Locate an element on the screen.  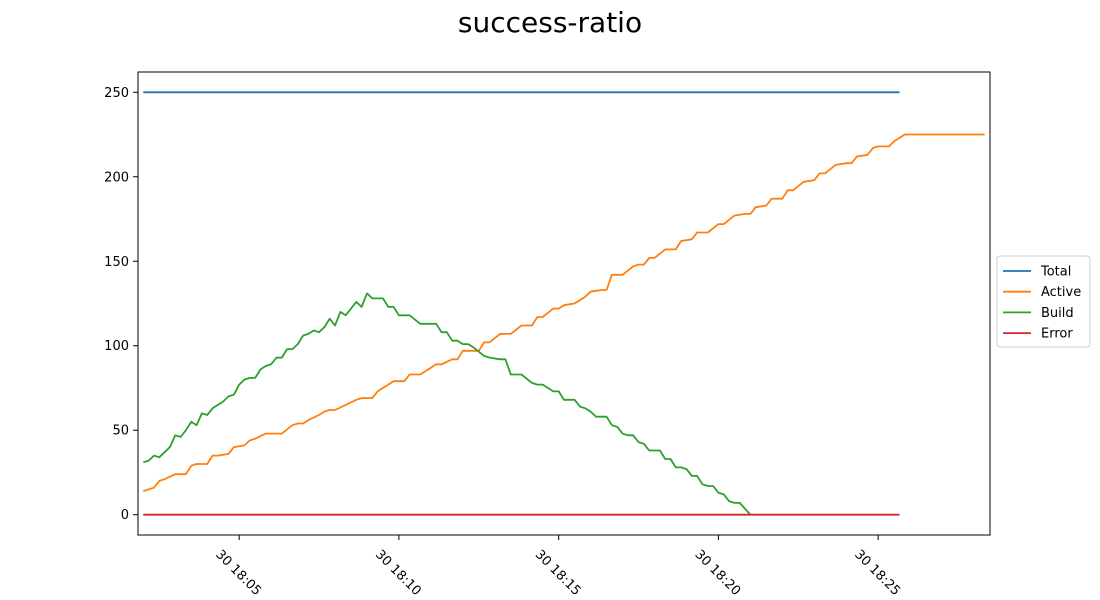
legend-label-error: Error is located at coordinates (1057, 334).